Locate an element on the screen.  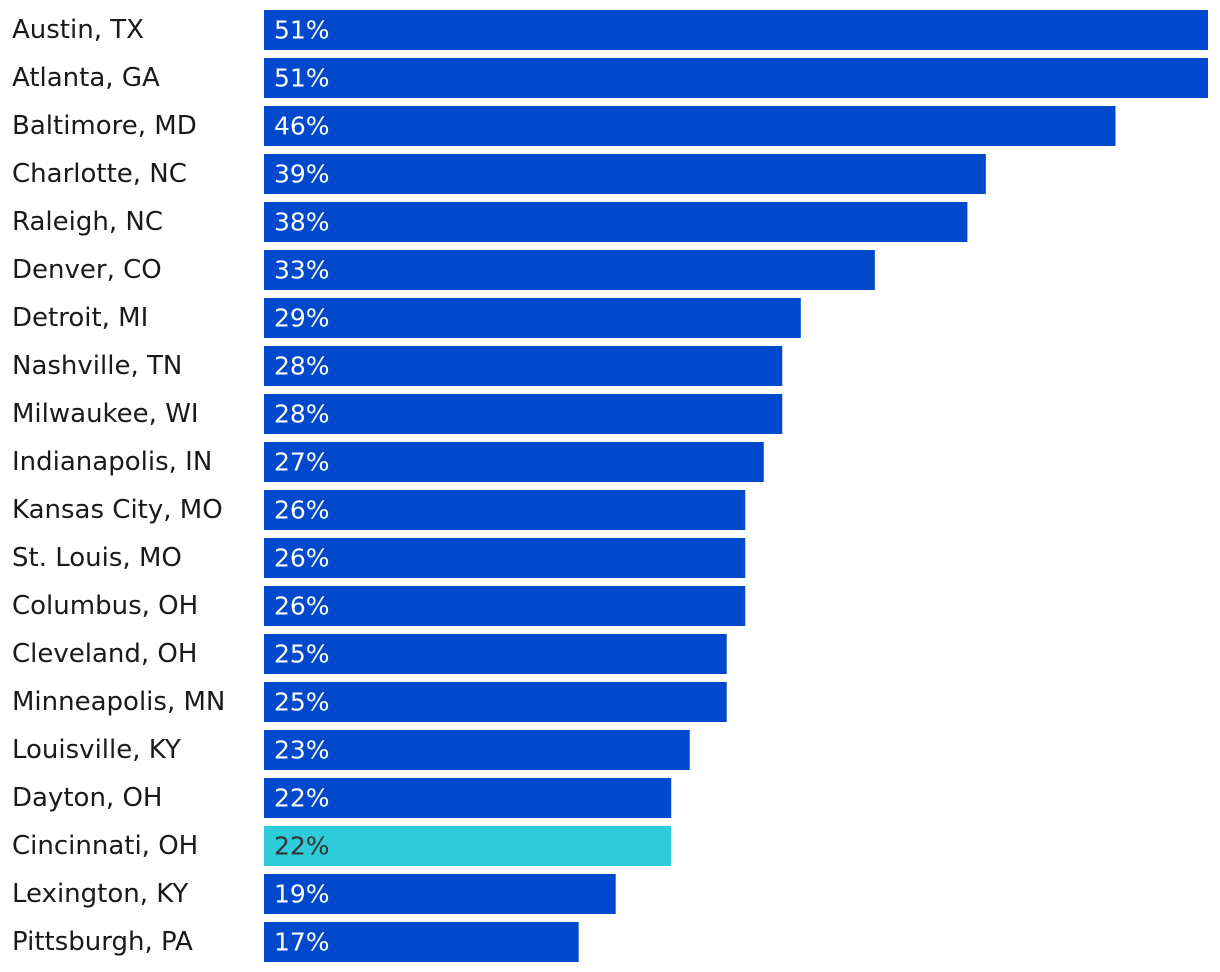
category-label: Minneapolis, MN is located at coordinates (118, 702).